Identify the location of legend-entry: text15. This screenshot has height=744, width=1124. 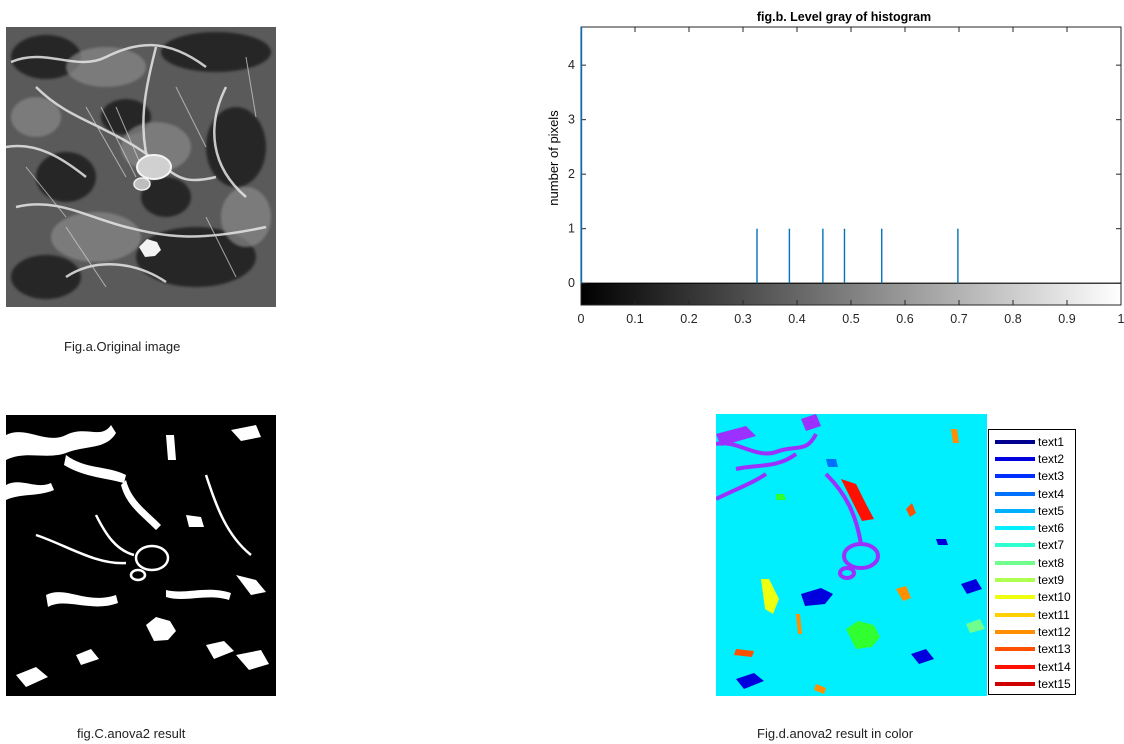
(1033, 683).